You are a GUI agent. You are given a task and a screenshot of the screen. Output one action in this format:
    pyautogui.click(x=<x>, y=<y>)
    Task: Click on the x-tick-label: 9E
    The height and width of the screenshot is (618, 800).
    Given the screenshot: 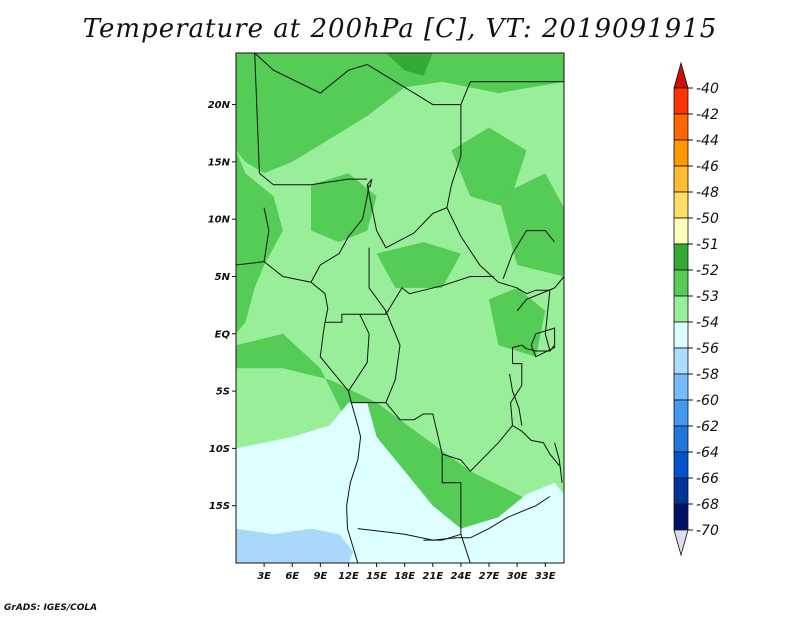 What is the action you would take?
    pyautogui.click(x=320, y=576)
    